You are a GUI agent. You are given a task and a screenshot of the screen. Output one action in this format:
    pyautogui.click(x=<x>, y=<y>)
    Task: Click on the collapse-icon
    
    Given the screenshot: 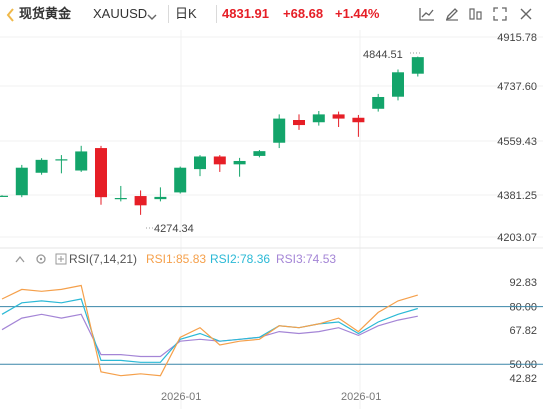 What is the action you would take?
    pyautogui.click(x=20, y=259)
    